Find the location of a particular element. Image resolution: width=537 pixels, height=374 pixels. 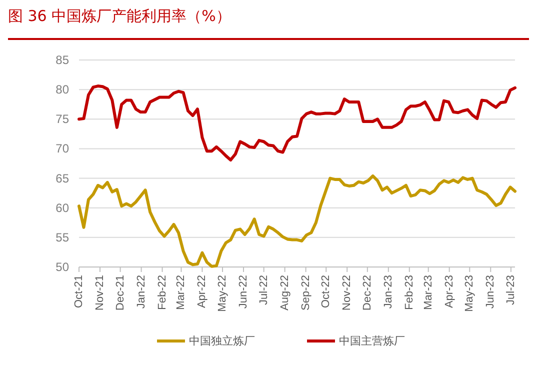

x-tick-label: Jun-22 is located at coordinates (244, 292).